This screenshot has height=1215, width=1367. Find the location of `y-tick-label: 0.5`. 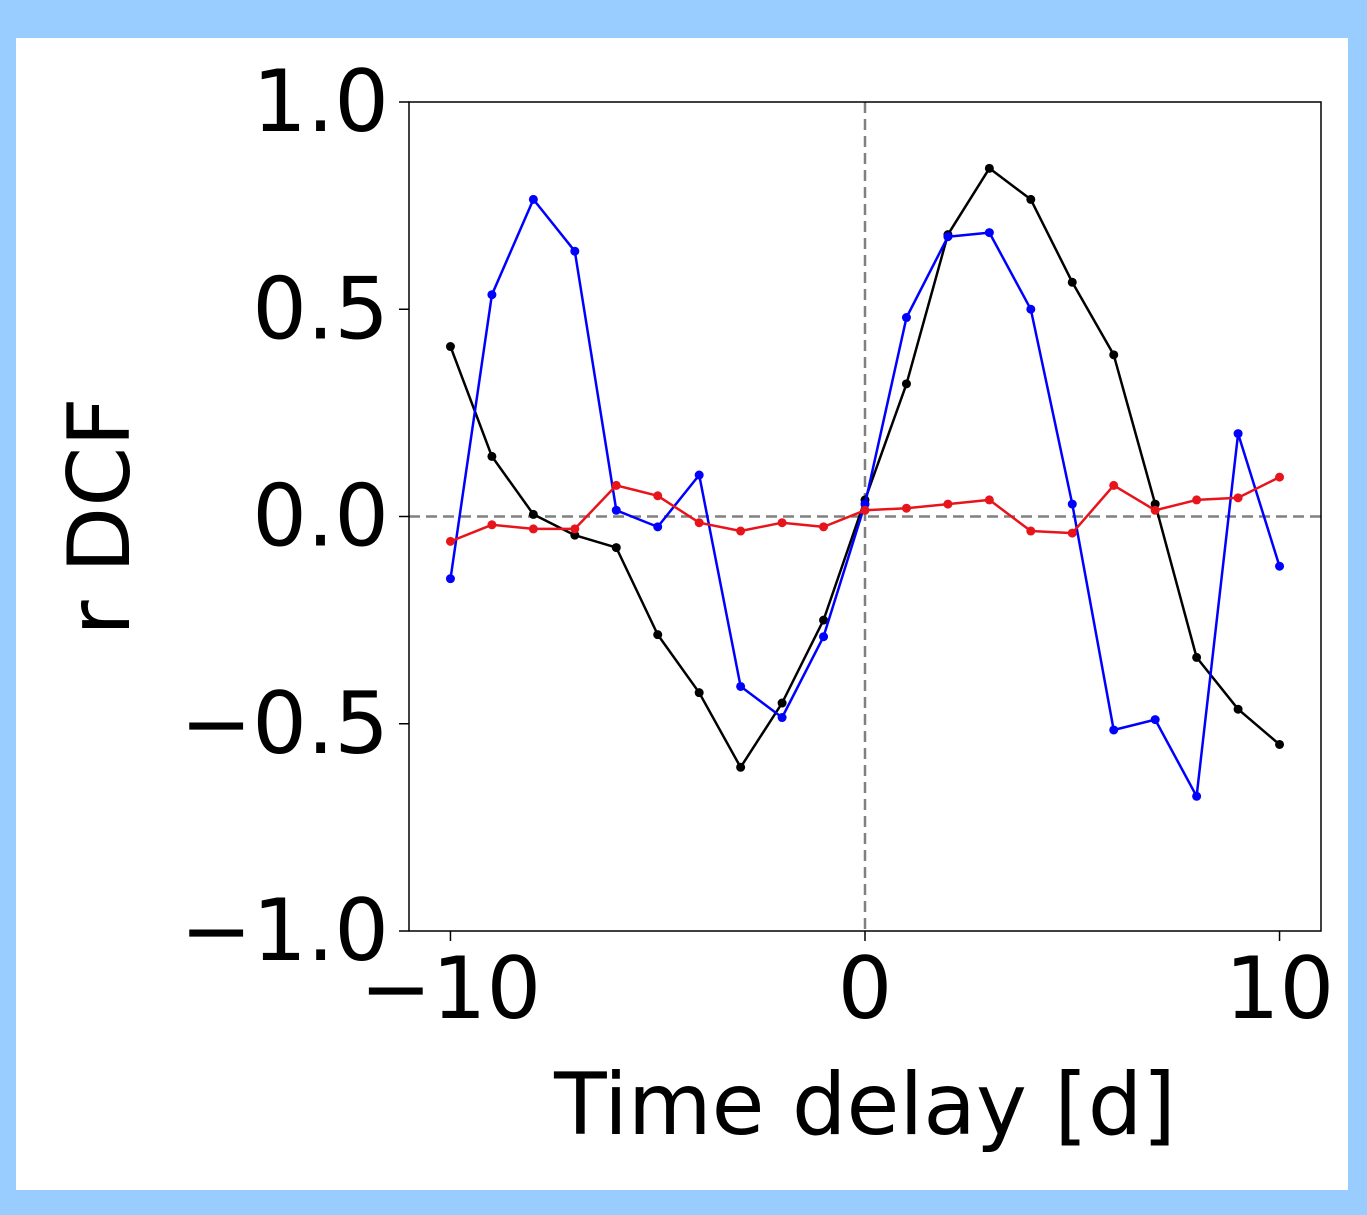

y-tick-label: 0.5 is located at coordinates (320, 309).